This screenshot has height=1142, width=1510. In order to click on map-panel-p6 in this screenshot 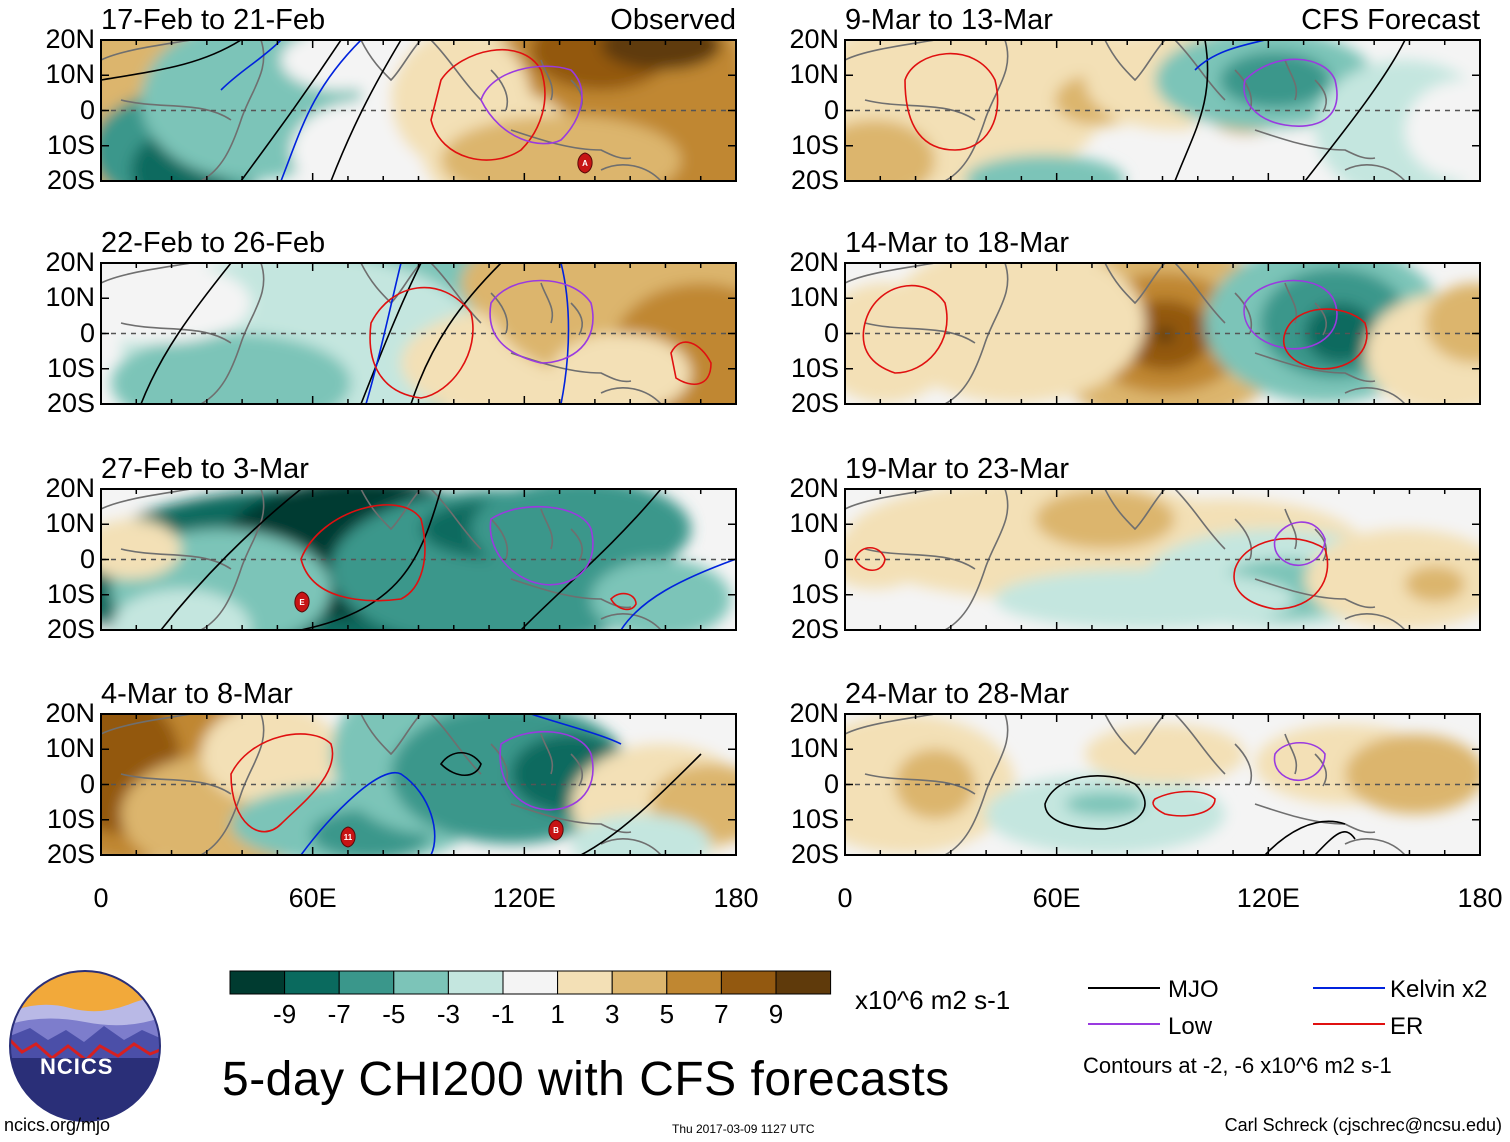, I will do `click(1162, 333)`.